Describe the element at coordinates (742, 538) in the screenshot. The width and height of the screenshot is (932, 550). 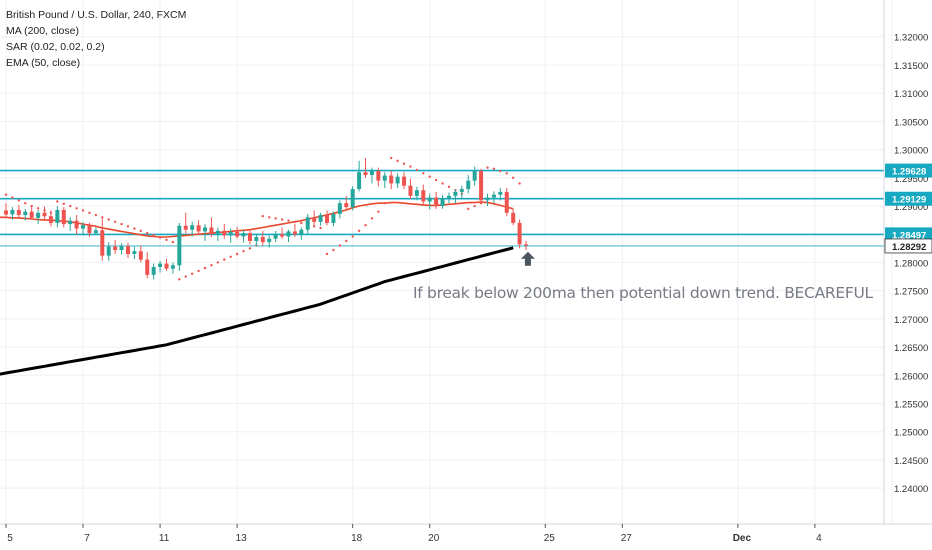
I see `time-tick-label: Dec` at that location.